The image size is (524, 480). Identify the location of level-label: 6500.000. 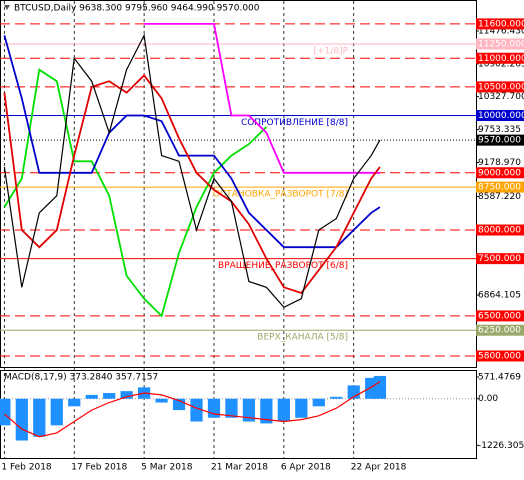
(499, 316).